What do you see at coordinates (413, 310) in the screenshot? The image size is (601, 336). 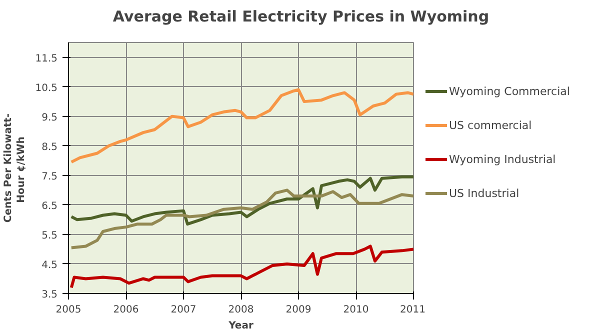 I see `x-tick-label: 2011` at bounding box center [413, 310].